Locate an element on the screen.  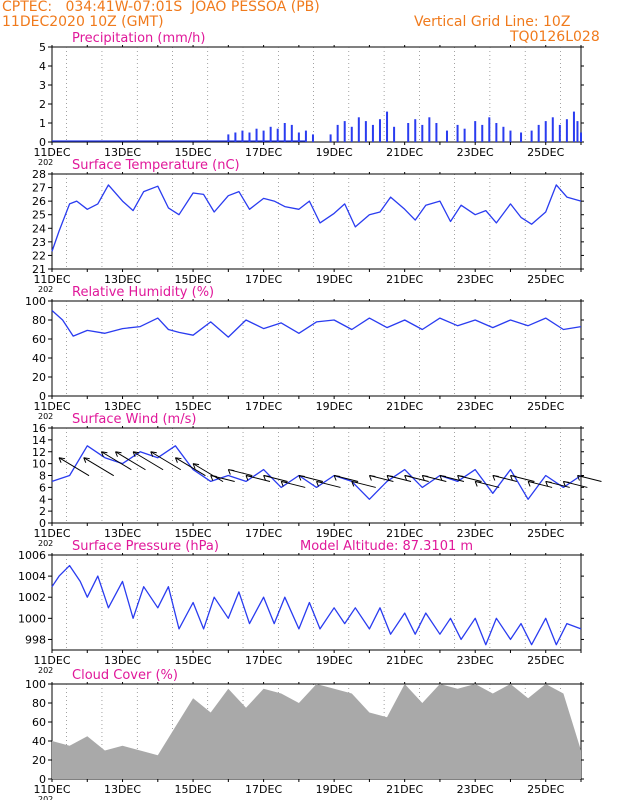
wind-ytick-label: 12 is located at coordinates (39, 452).